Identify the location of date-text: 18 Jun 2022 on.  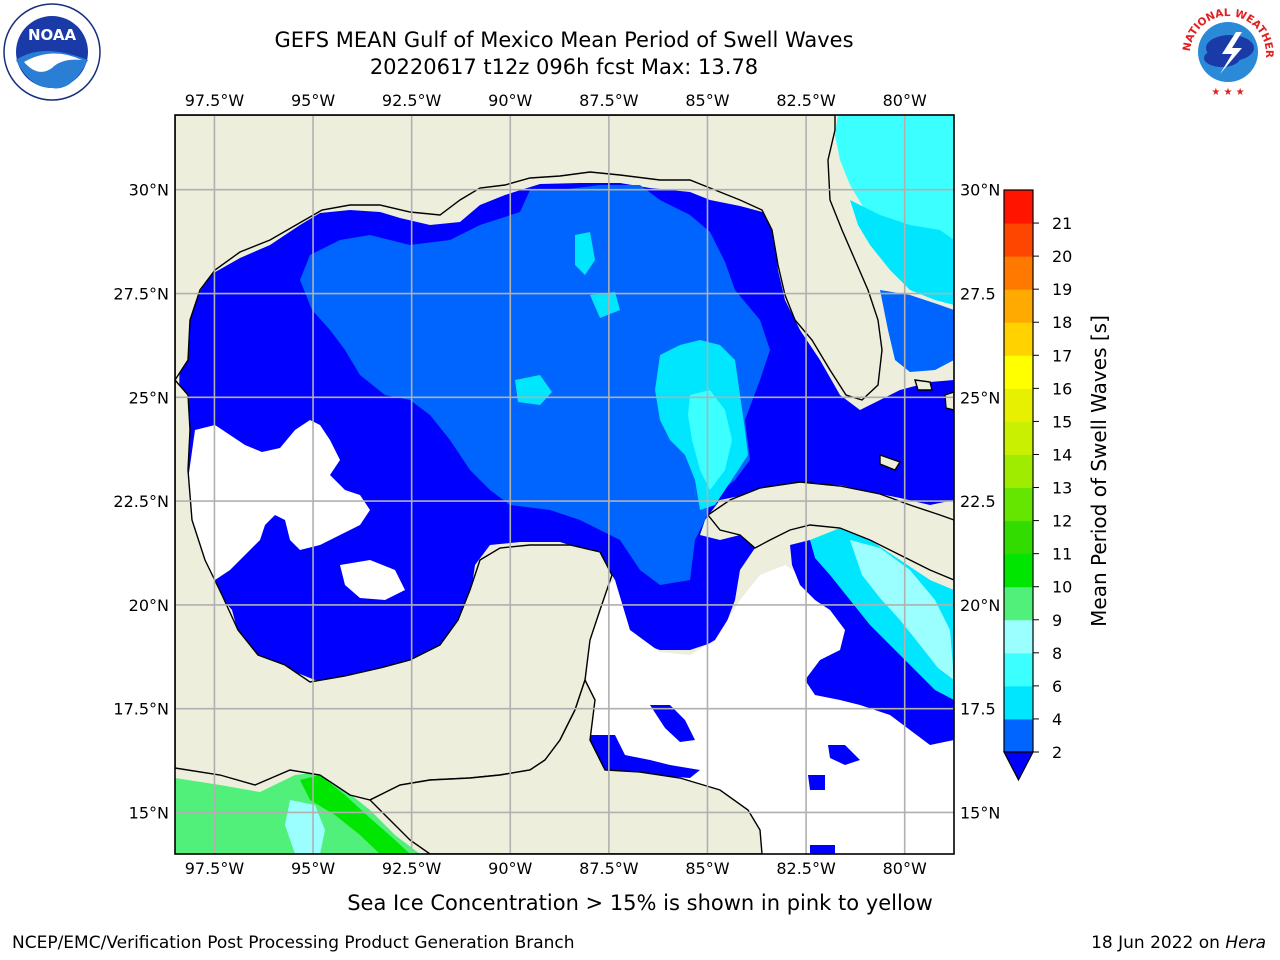
(1158, 943).